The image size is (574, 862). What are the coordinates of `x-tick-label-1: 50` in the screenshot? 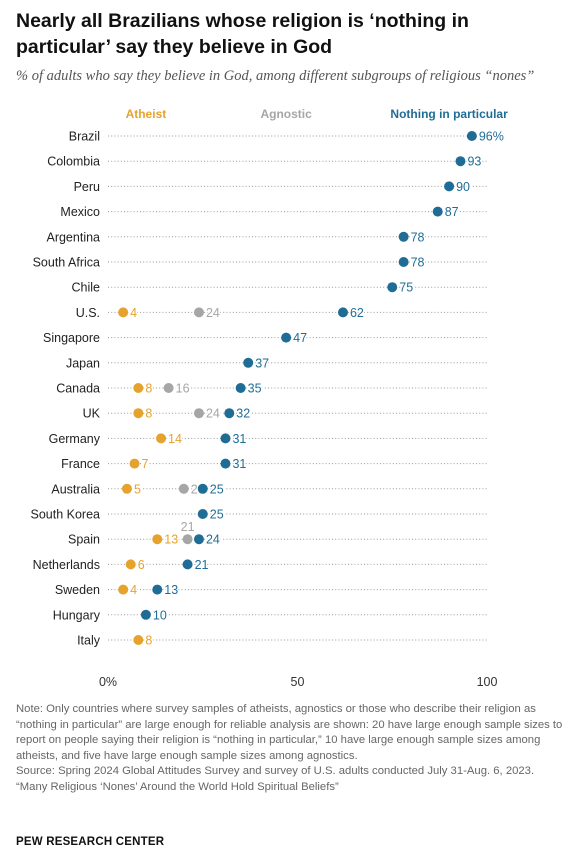 It's located at (298, 682).